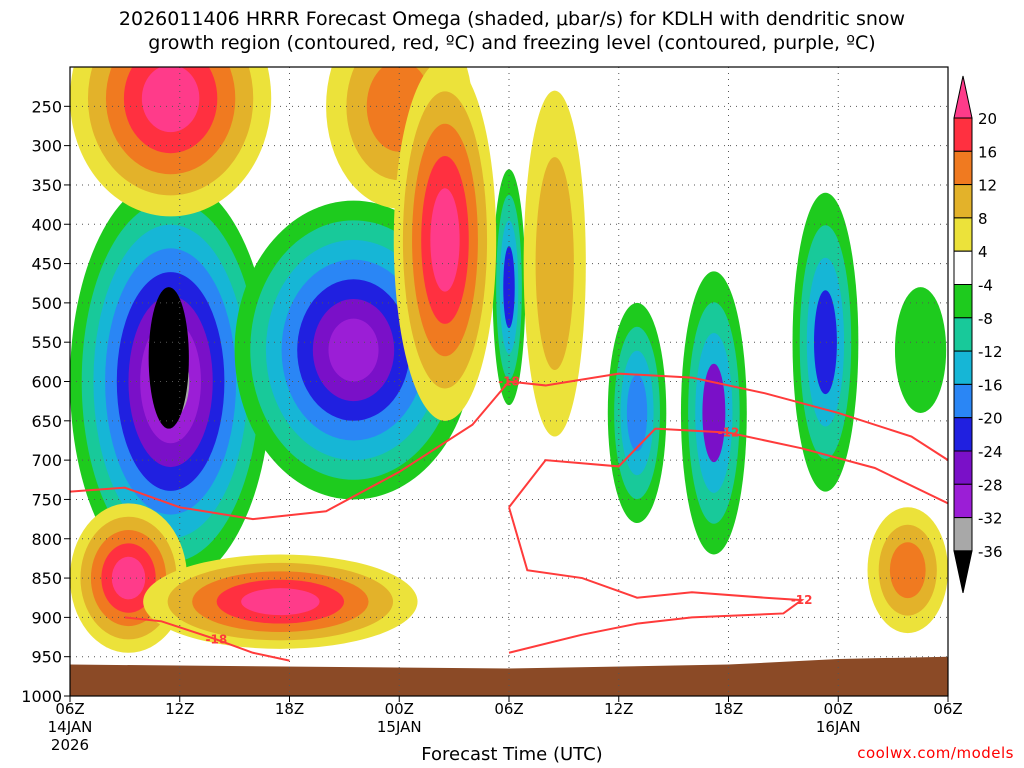  I want to click on rising-core-extreme, so click(168, 358).